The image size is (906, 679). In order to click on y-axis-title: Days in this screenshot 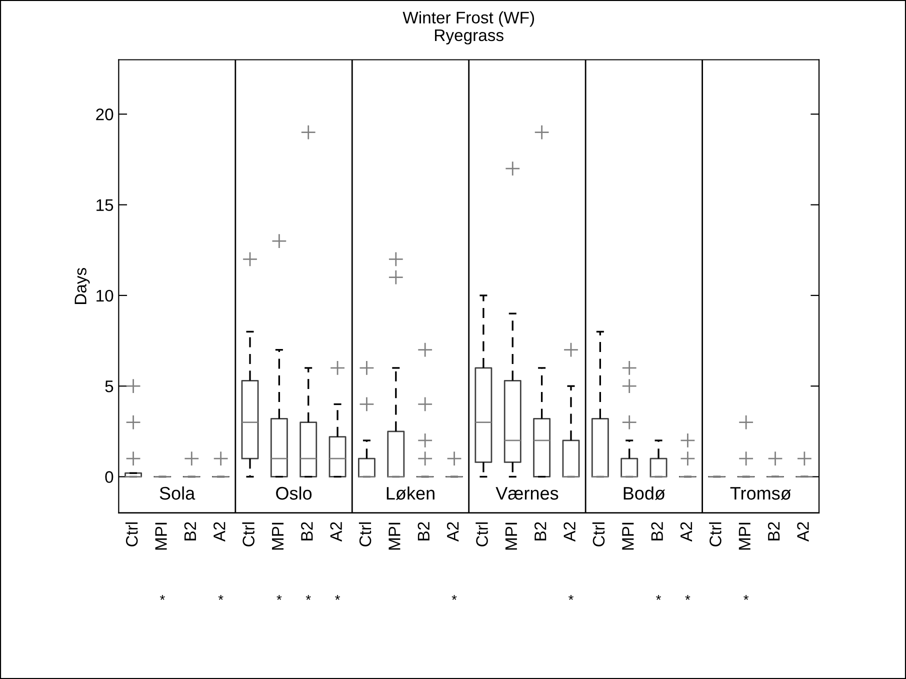, I will do `click(82, 286)`.